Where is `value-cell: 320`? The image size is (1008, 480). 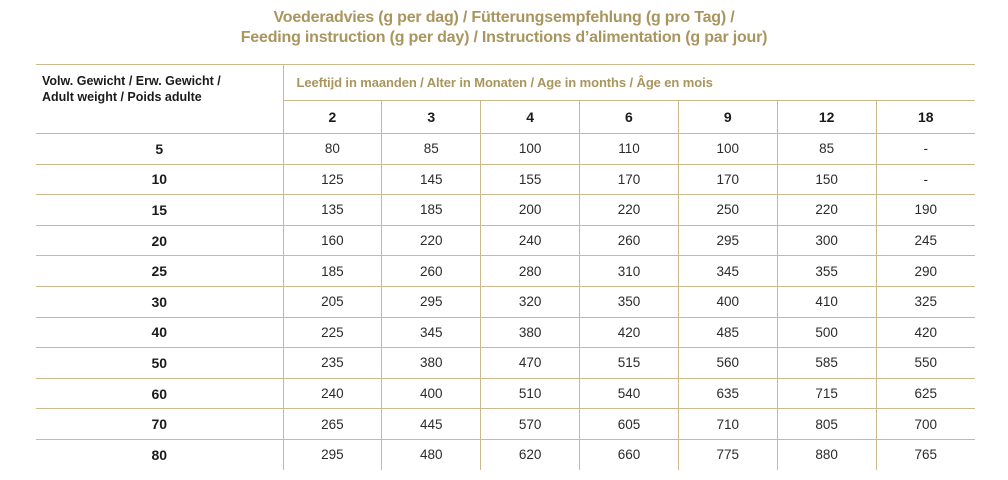 value-cell: 320 is located at coordinates (530, 302).